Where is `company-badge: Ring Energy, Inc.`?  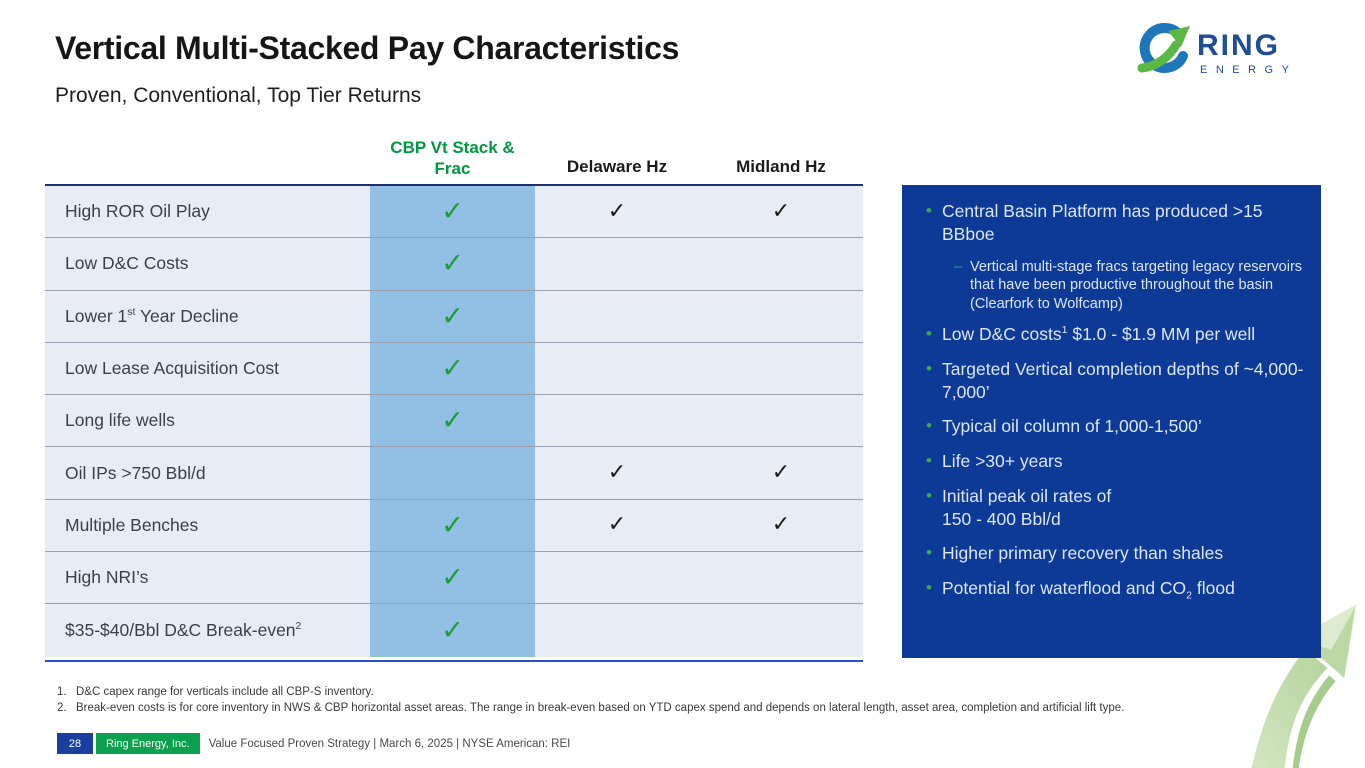
company-badge: Ring Energy, Inc. is located at coordinates (148, 743).